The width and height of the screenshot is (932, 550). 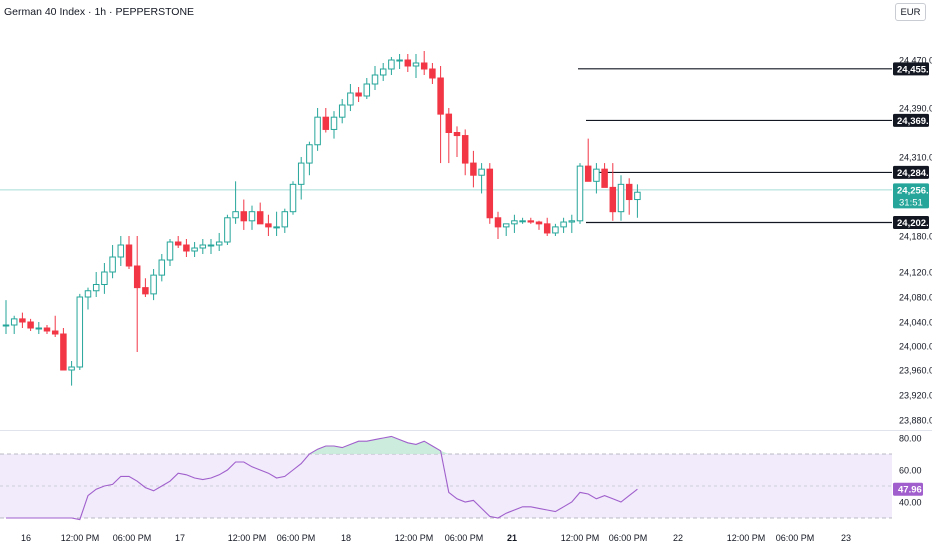 What do you see at coordinates (910, 439) in the screenshot?
I see `rsi-tick-label: 80.00` at bounding box center [910, 439].